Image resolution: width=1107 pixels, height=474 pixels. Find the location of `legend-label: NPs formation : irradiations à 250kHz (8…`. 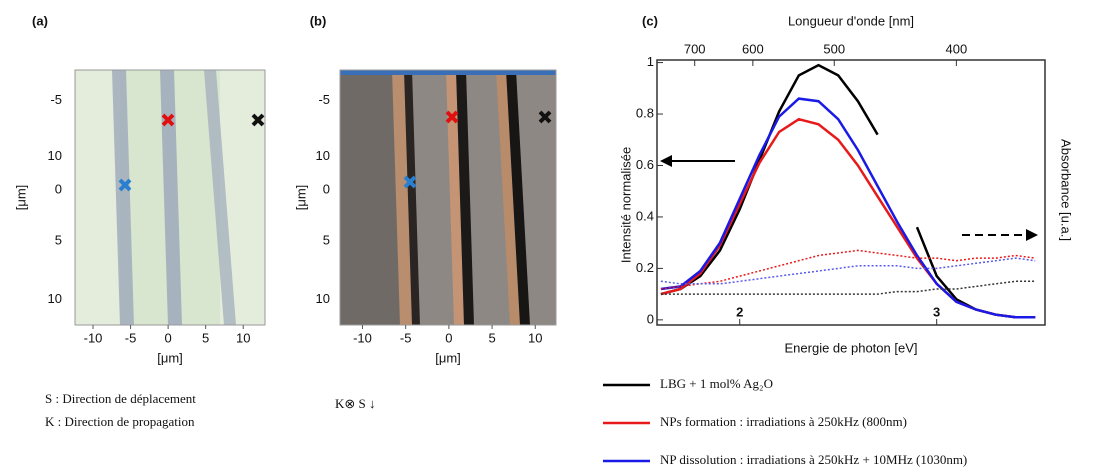

legend-label: NPs formation : irradiations à 250kHz (8… is located at coordinates (783, 421).